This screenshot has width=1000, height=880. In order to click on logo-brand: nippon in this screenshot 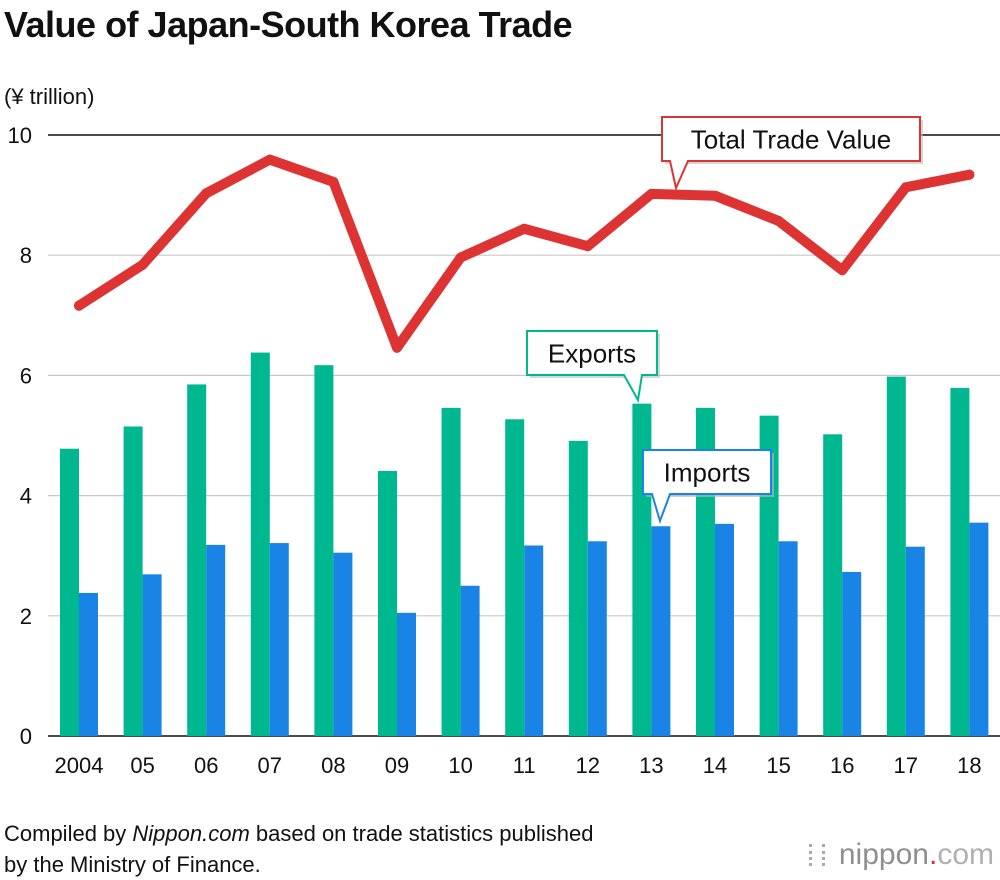, I will do `click(883, 854)`.